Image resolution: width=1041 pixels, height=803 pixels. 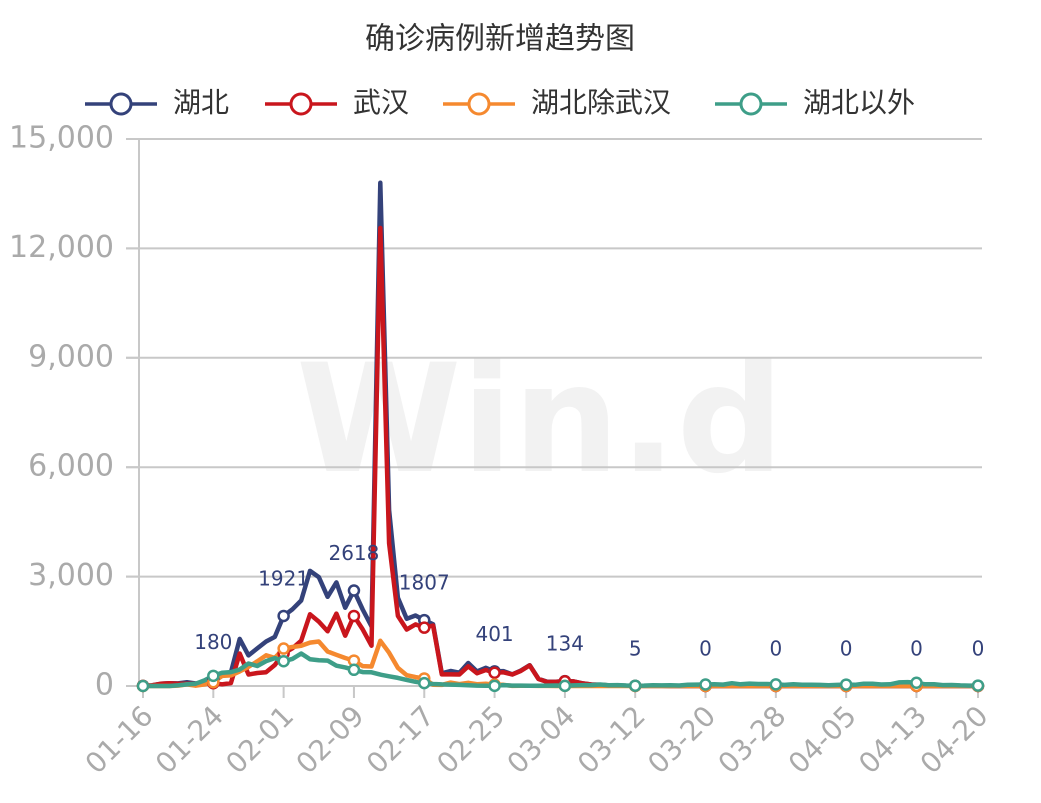 What do you see at coordinates (540, 420) in the screenshot?
I see `watermark: Win.d` at bounding box center [540, 420].